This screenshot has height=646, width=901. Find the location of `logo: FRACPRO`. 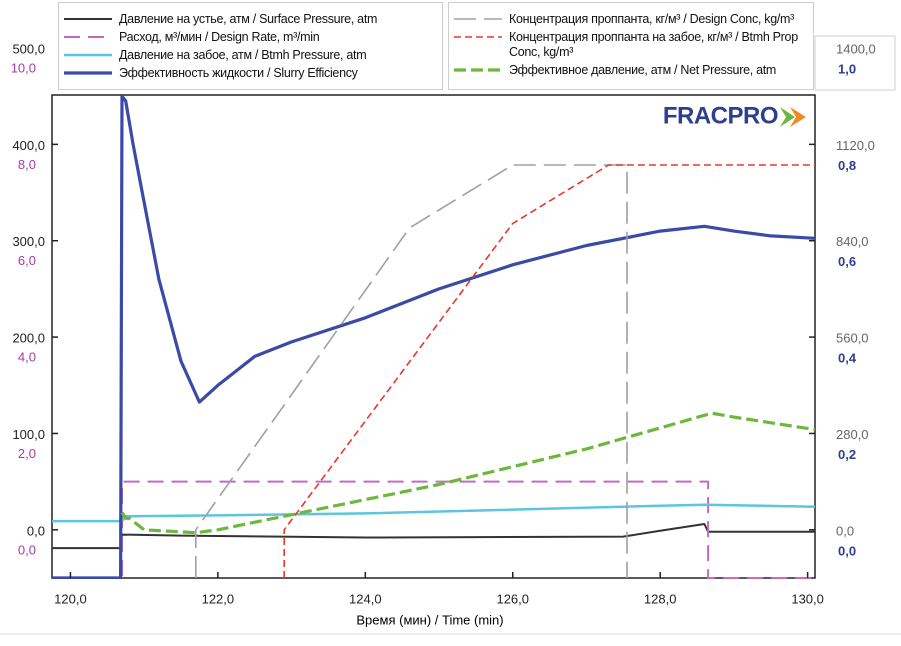

logo: FRACPRO is located at coordinates (720, 115).